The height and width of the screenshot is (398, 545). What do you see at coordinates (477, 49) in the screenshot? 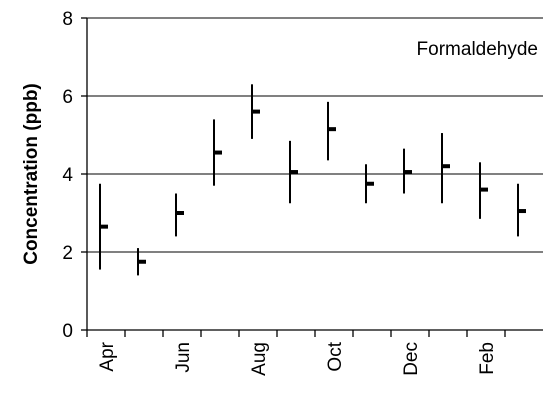
I see `chart-annotation: Formaldehyde` at bounding box center [477, 49].